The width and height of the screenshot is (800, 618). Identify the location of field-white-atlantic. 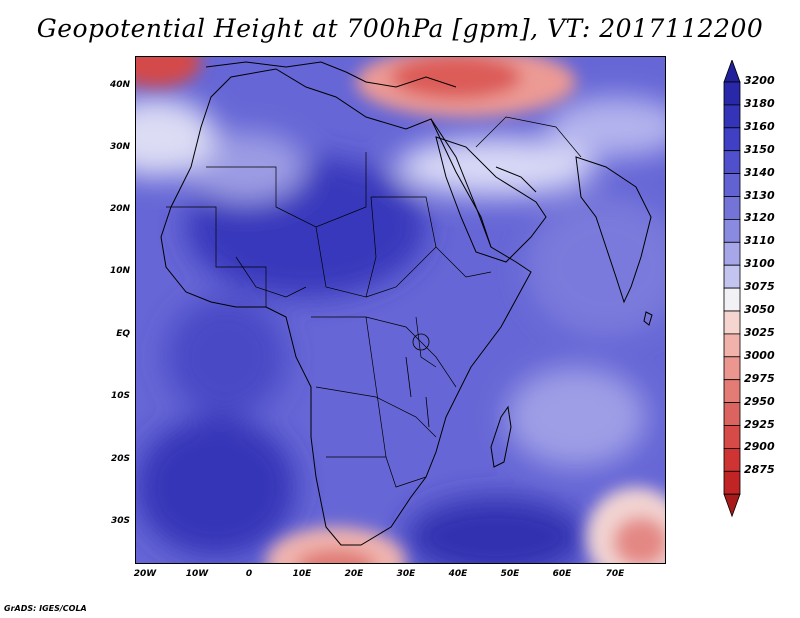
(176, 137).